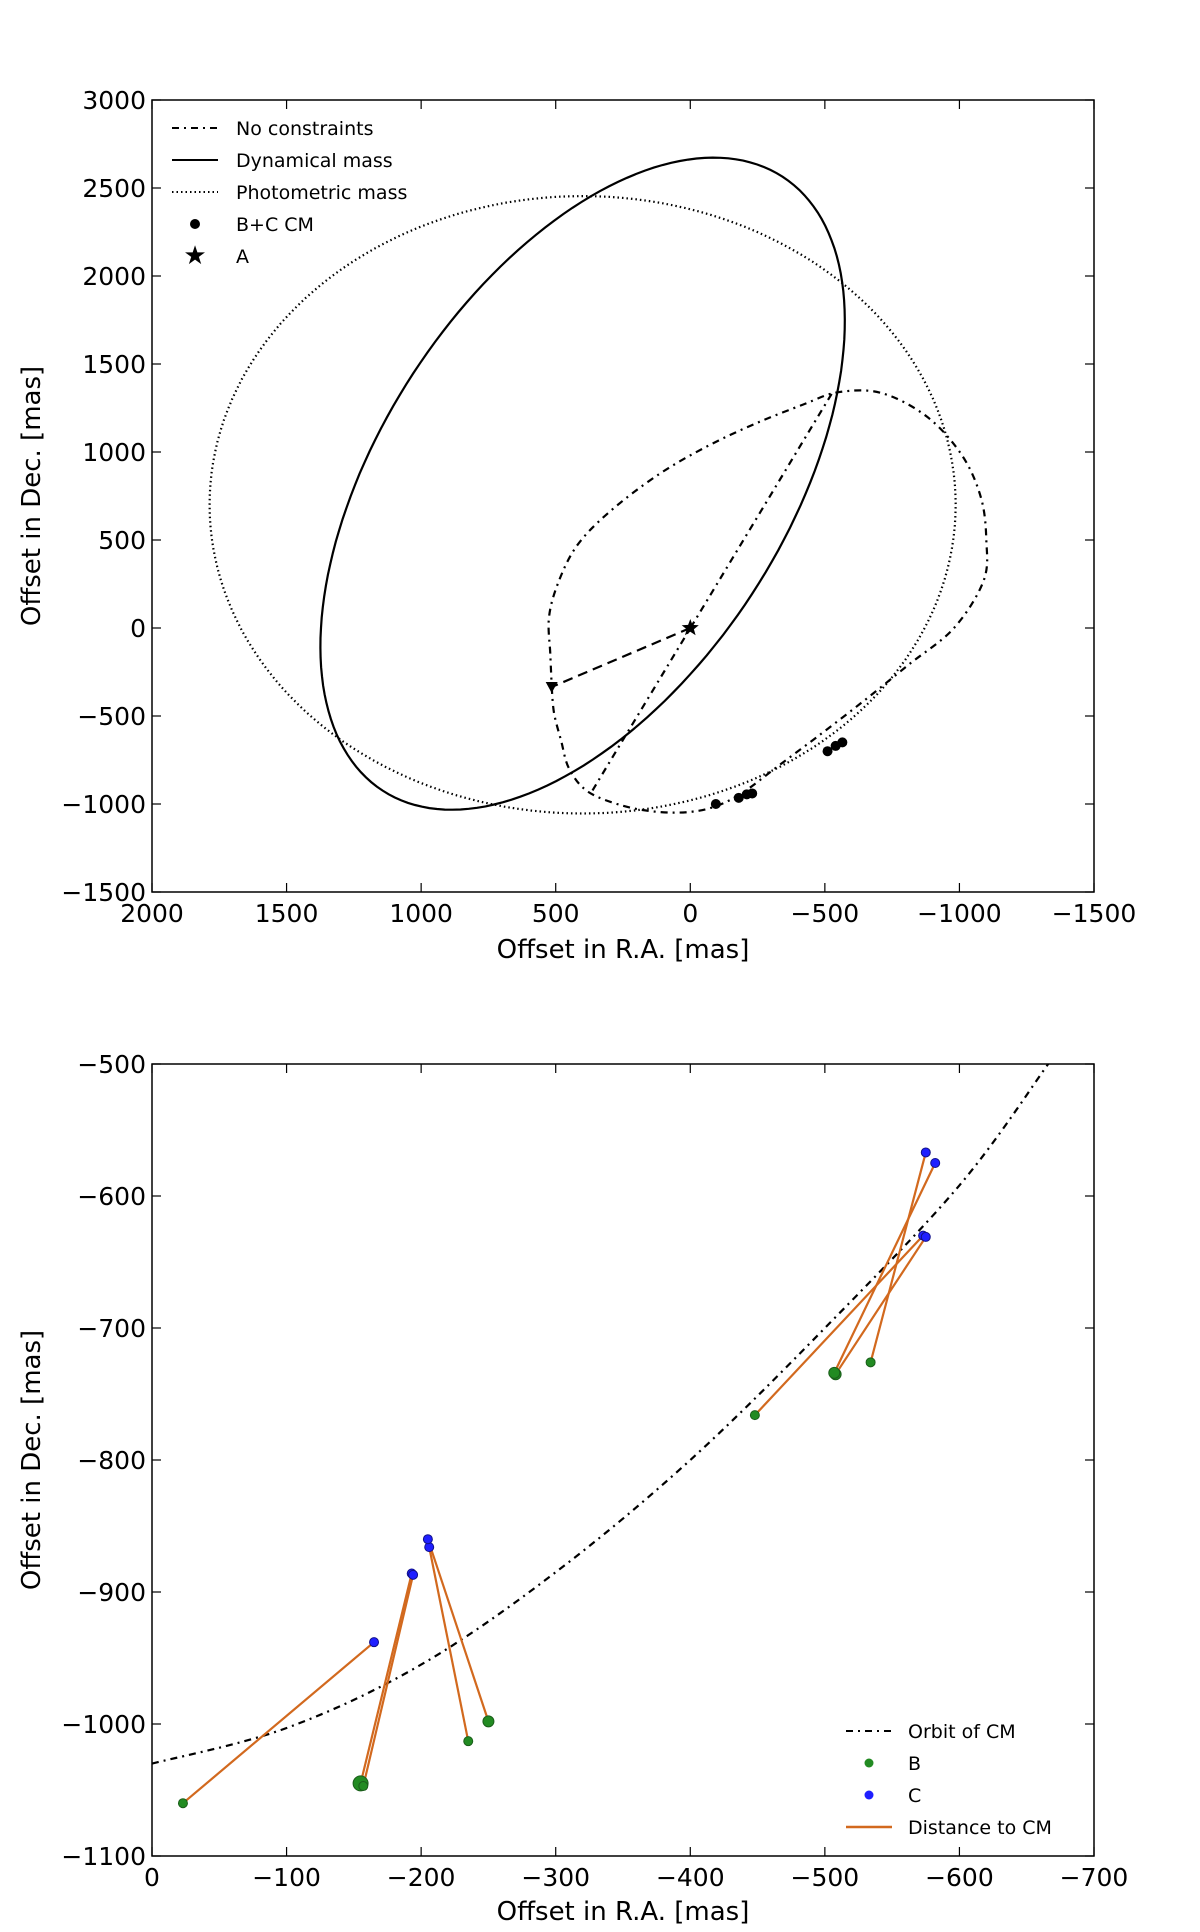  Describe the element at coordinates (962, 1732) in the screenshot. I see `legend-orbit-label: Orbit of CM` at that location.